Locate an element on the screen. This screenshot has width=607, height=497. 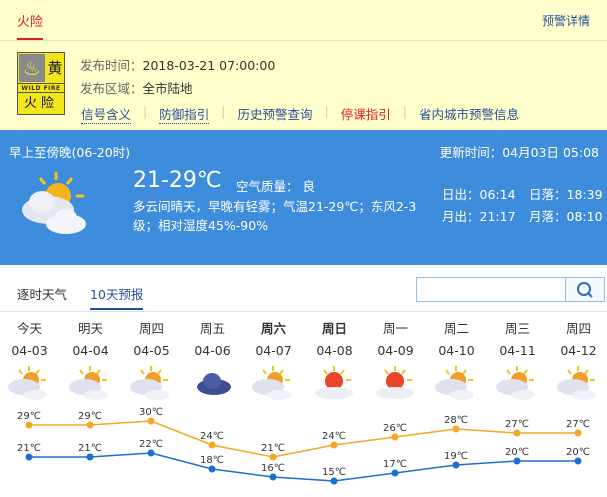
day-date: 04-12 is located at coordinates (578, 350).